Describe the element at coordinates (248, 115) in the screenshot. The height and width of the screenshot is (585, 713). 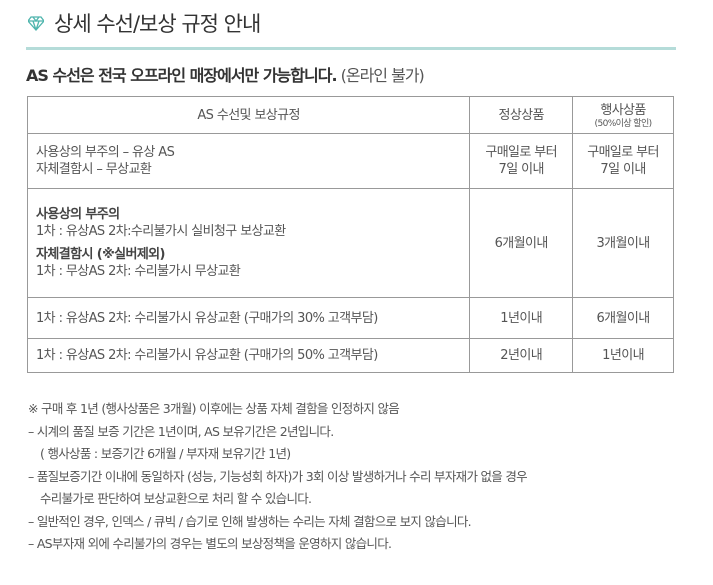
I see `header-policy: AS 수선및 보상규정` at that location.